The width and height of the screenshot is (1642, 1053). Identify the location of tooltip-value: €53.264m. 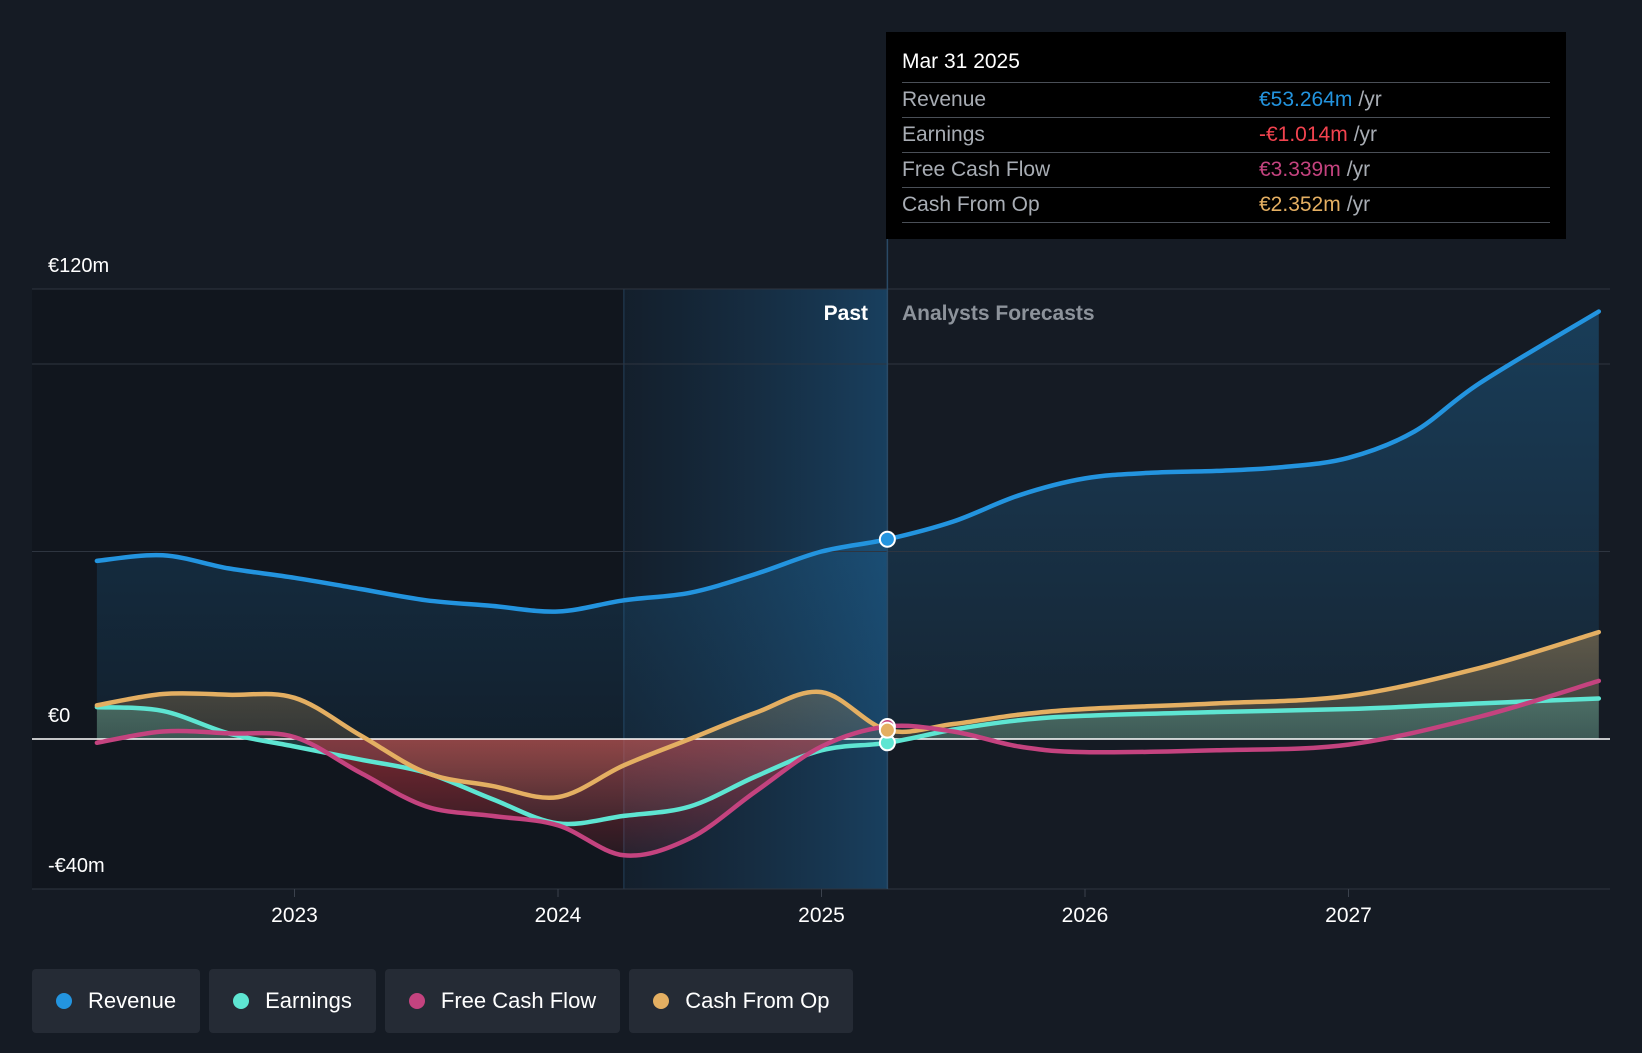
(1306, 99).